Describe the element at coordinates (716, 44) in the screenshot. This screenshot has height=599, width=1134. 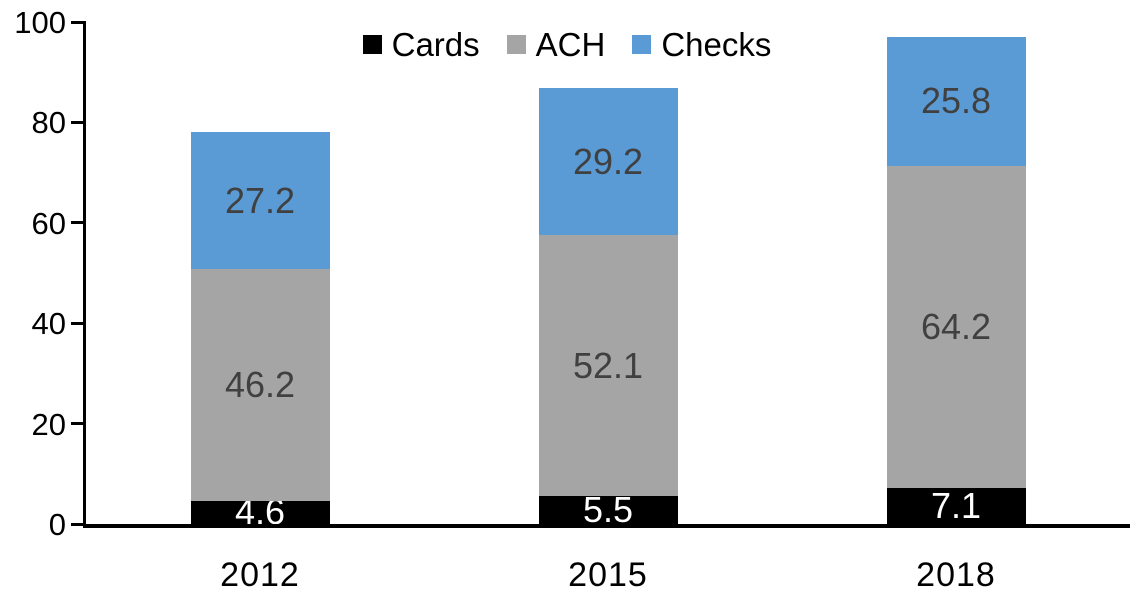
I see `legend-label: Checks` at that location.